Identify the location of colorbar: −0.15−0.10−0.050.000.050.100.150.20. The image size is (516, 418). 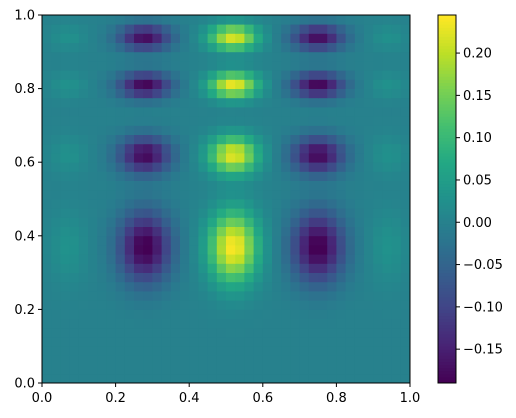
(470, 199).